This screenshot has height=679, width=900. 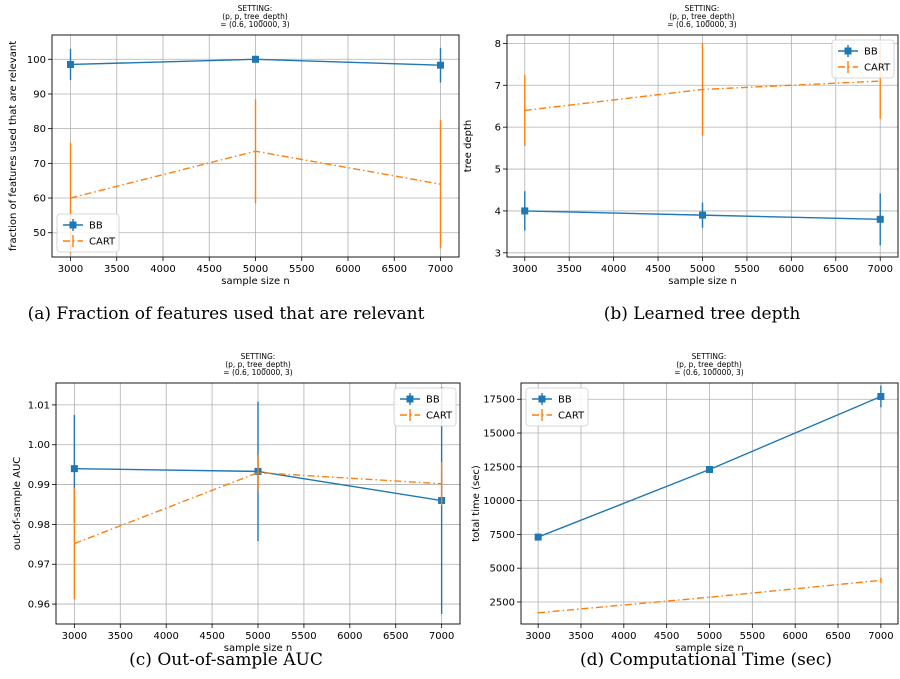 What do you see at coordinates (502, 535) in the screenshot?
I see `y-tick-label: 7500` at bounding box center [502, 535].